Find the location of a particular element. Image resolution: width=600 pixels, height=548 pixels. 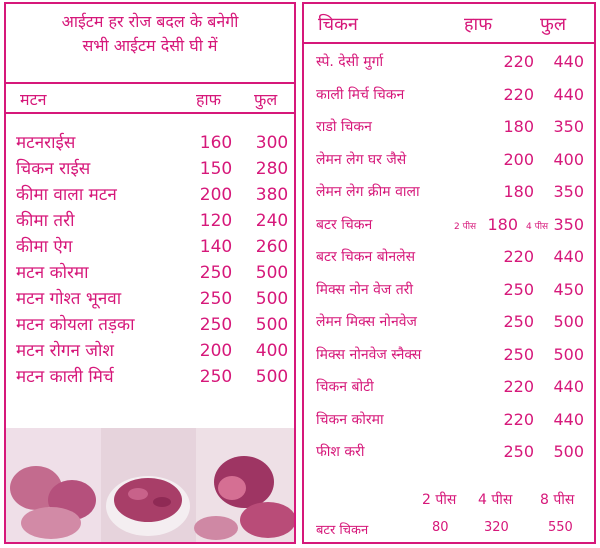

chicken-full-label: फुल is located at coordinates (553, 24).